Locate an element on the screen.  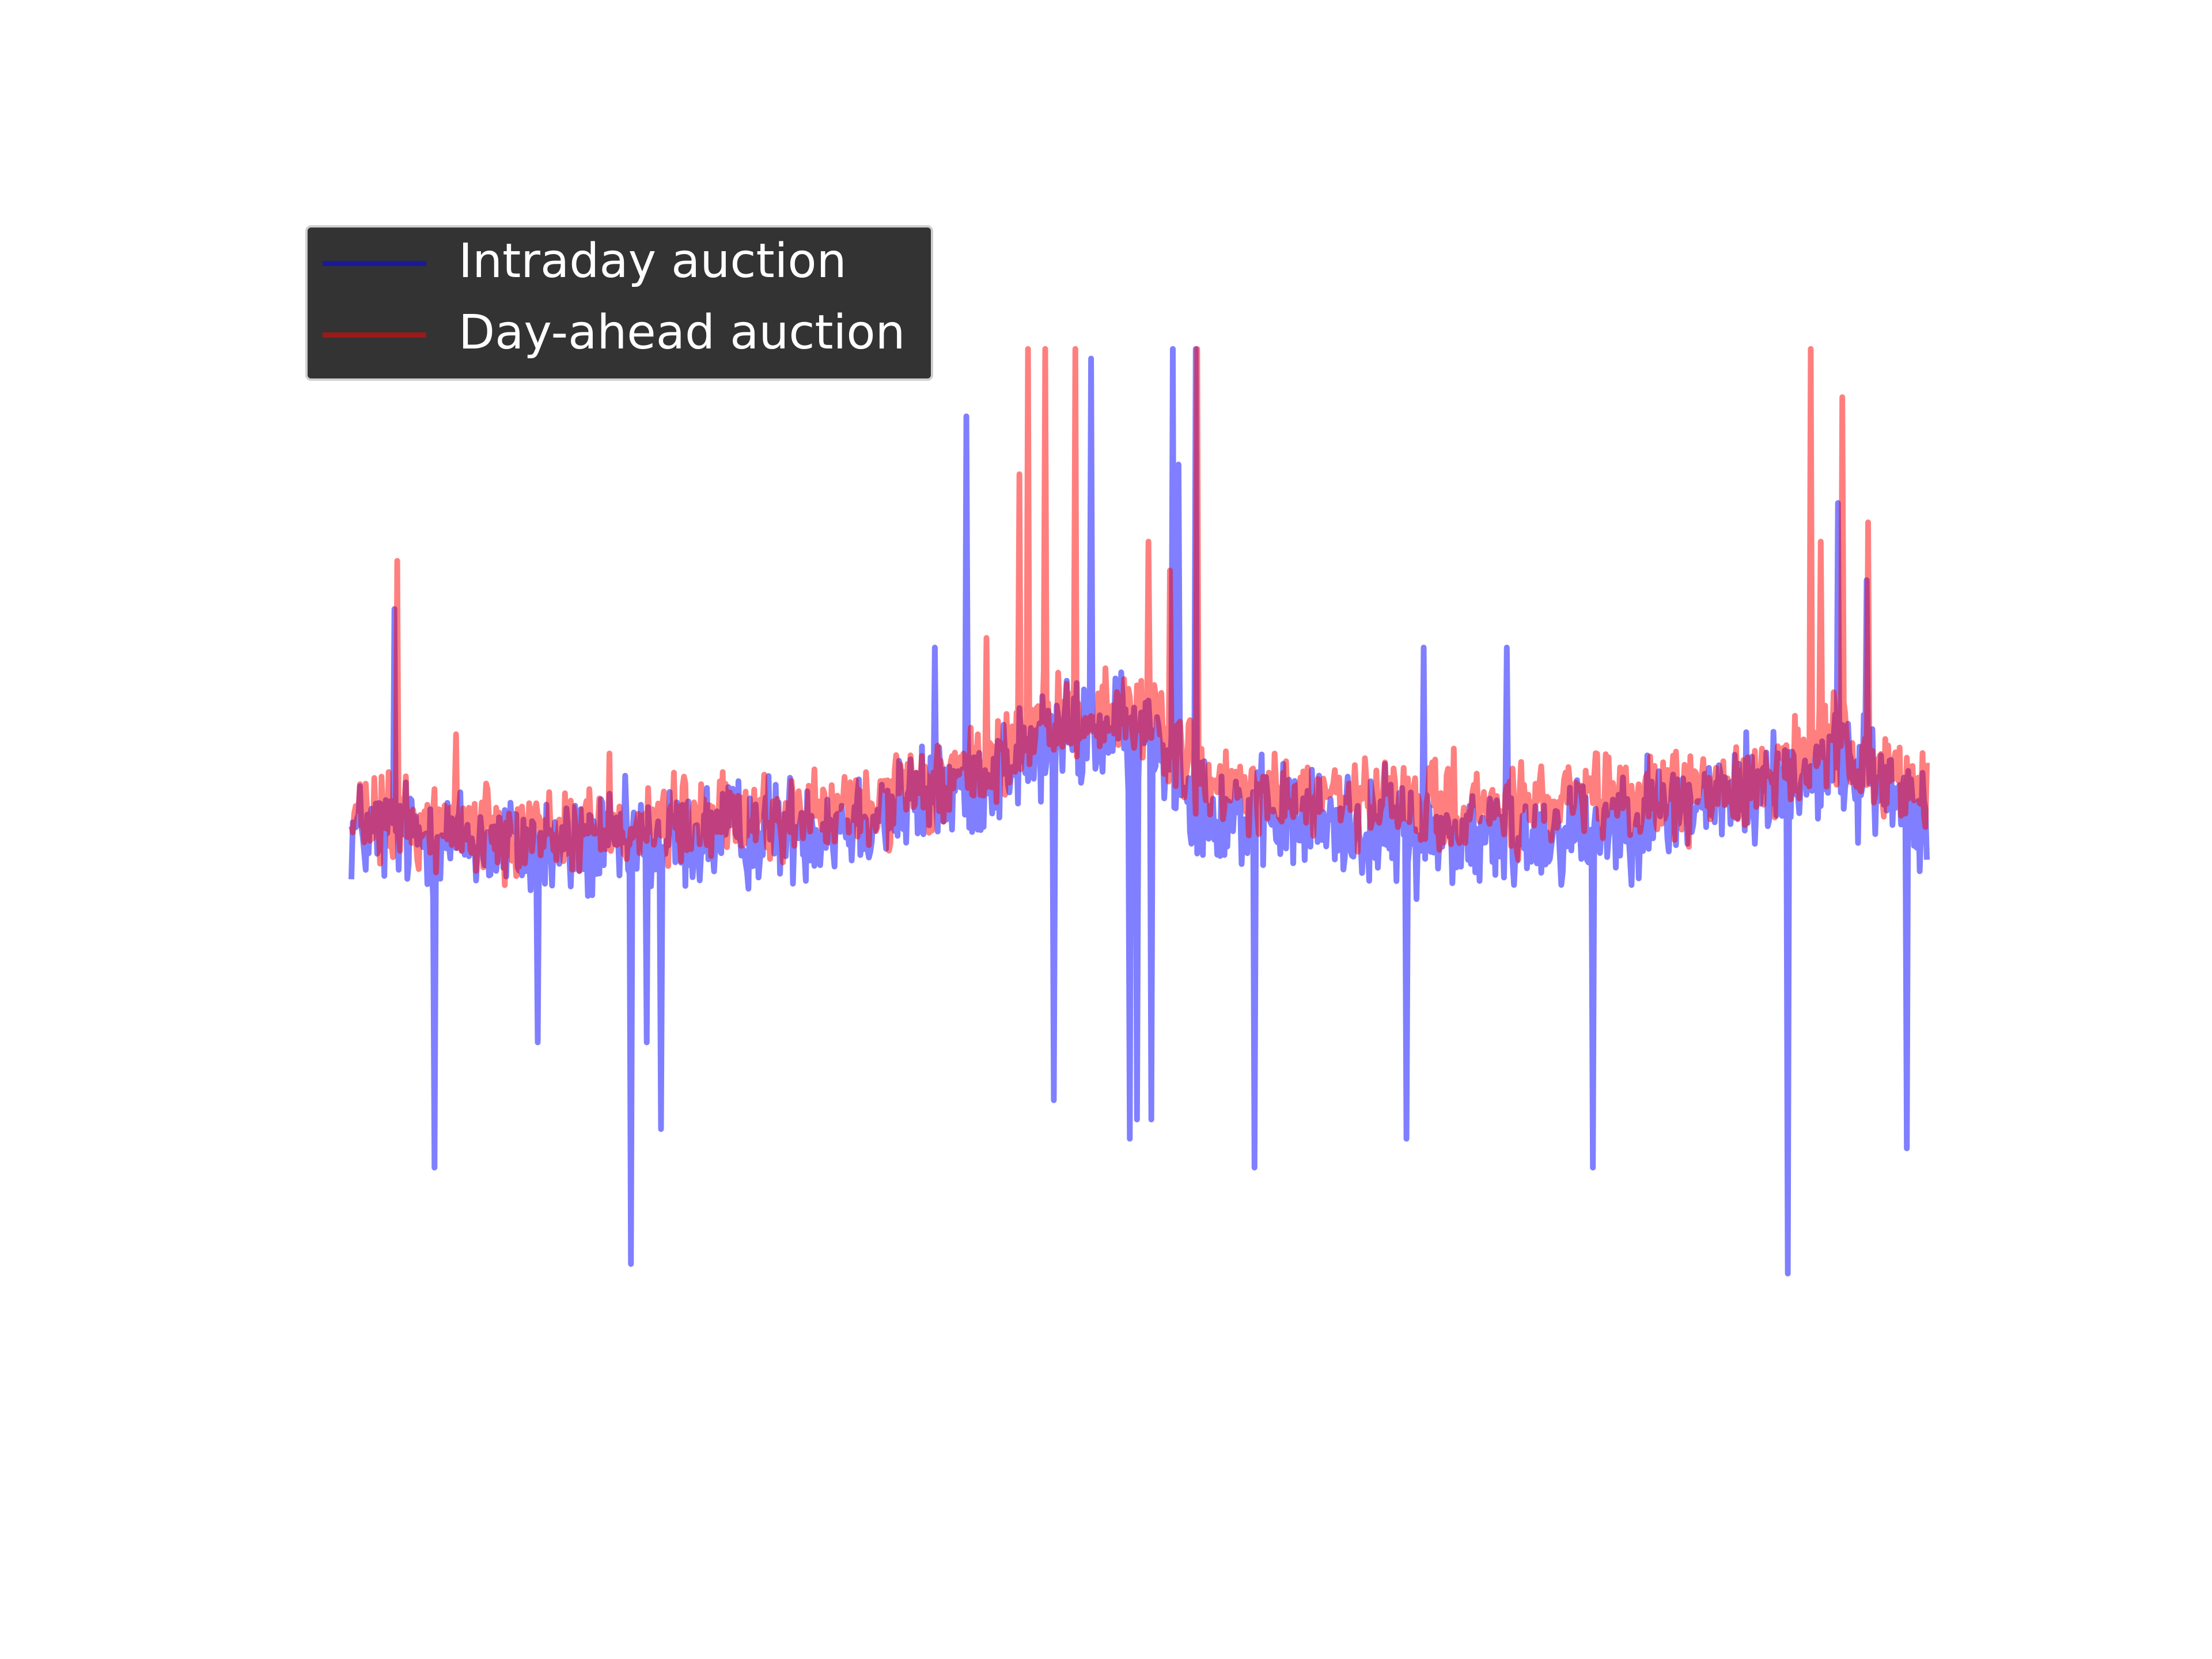
legend-item-day-ahead: Day-ahead auction is located at coordinates (619, 333).